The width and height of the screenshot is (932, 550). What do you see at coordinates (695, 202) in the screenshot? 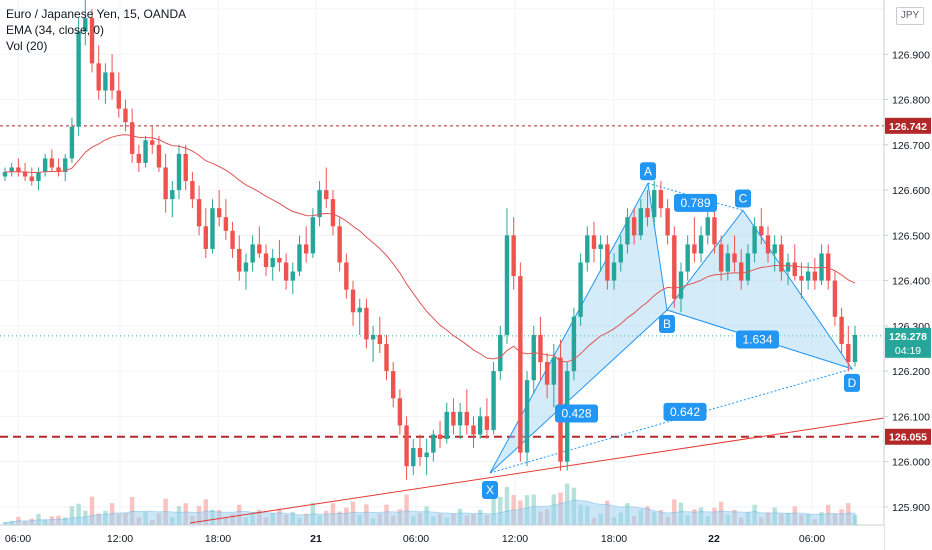
I see `ratio-ac-label-box` at bounding box center [695, 202].